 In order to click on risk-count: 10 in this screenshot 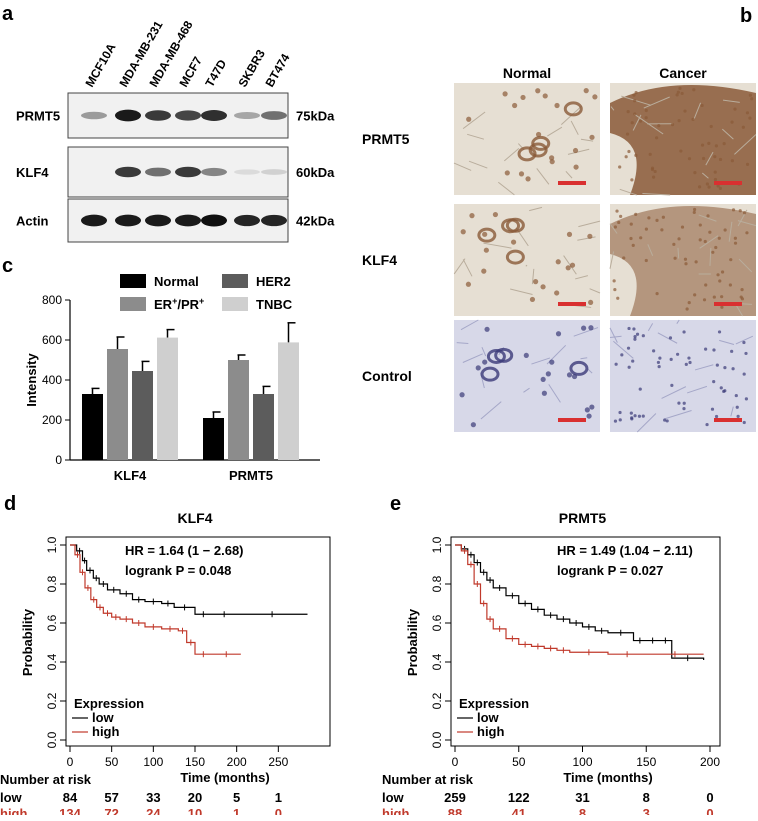, I will do `click(195, 810)`.